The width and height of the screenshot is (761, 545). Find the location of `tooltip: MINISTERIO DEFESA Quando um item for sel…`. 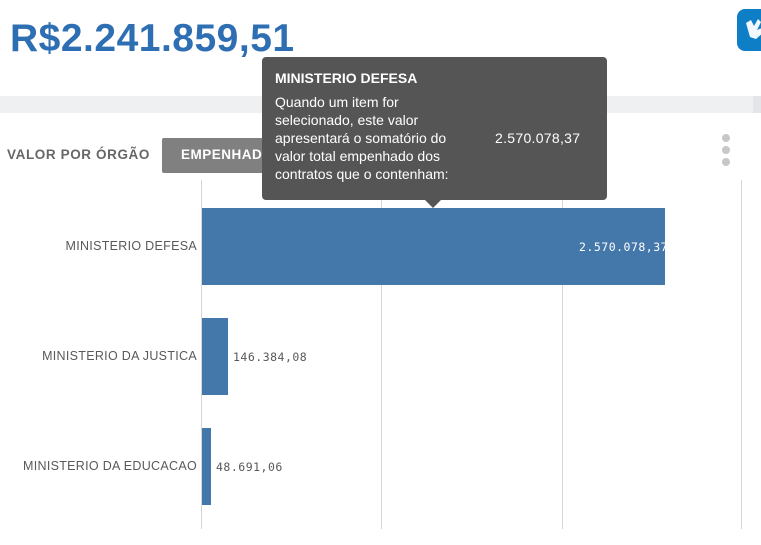

tooltip: MINISTERIO DEFESA Quando um item for sel… is located at coordinates (434, 132).